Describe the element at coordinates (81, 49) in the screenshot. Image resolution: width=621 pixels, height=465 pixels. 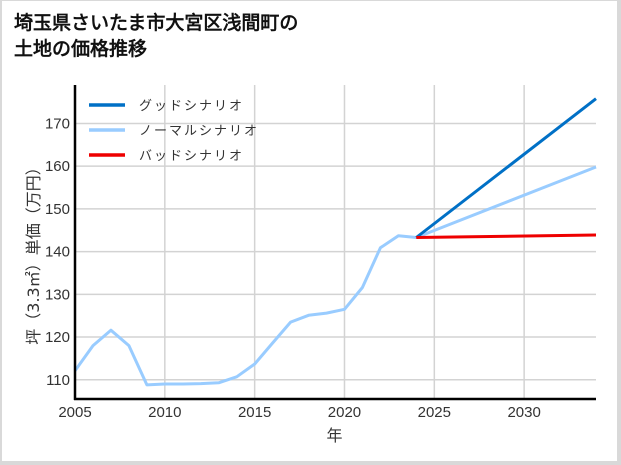
I see `chart-title-line-2: 土地の価格推移` at that location.